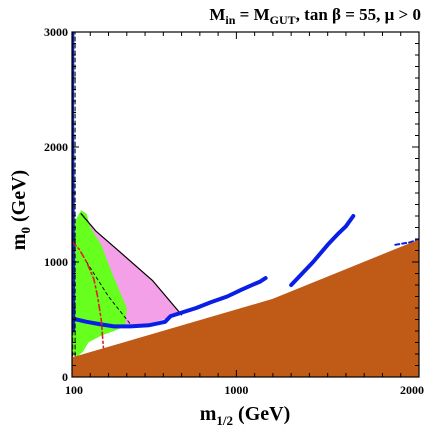 Image resolution: width=433 pixels, height=436 pixels. What do you see at coordinates (20, 210) in the screenshot?
I see `y-axis-label: m0 (GeV)` at bounding box center [20, 210].